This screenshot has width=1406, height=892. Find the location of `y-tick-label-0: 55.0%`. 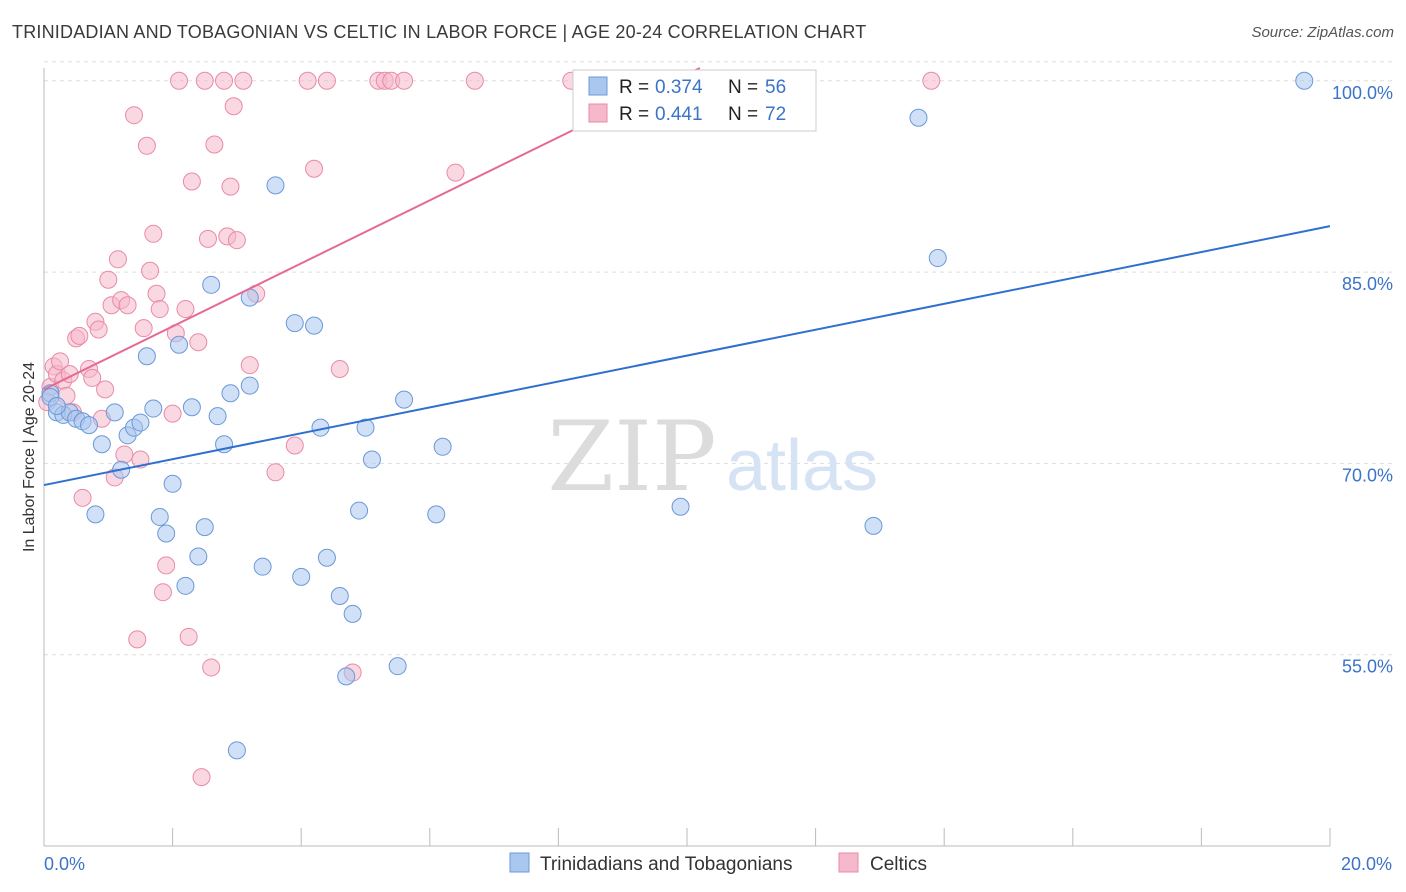

y-tick-label-0: 55.0% is located at coordinates (1367, 667).